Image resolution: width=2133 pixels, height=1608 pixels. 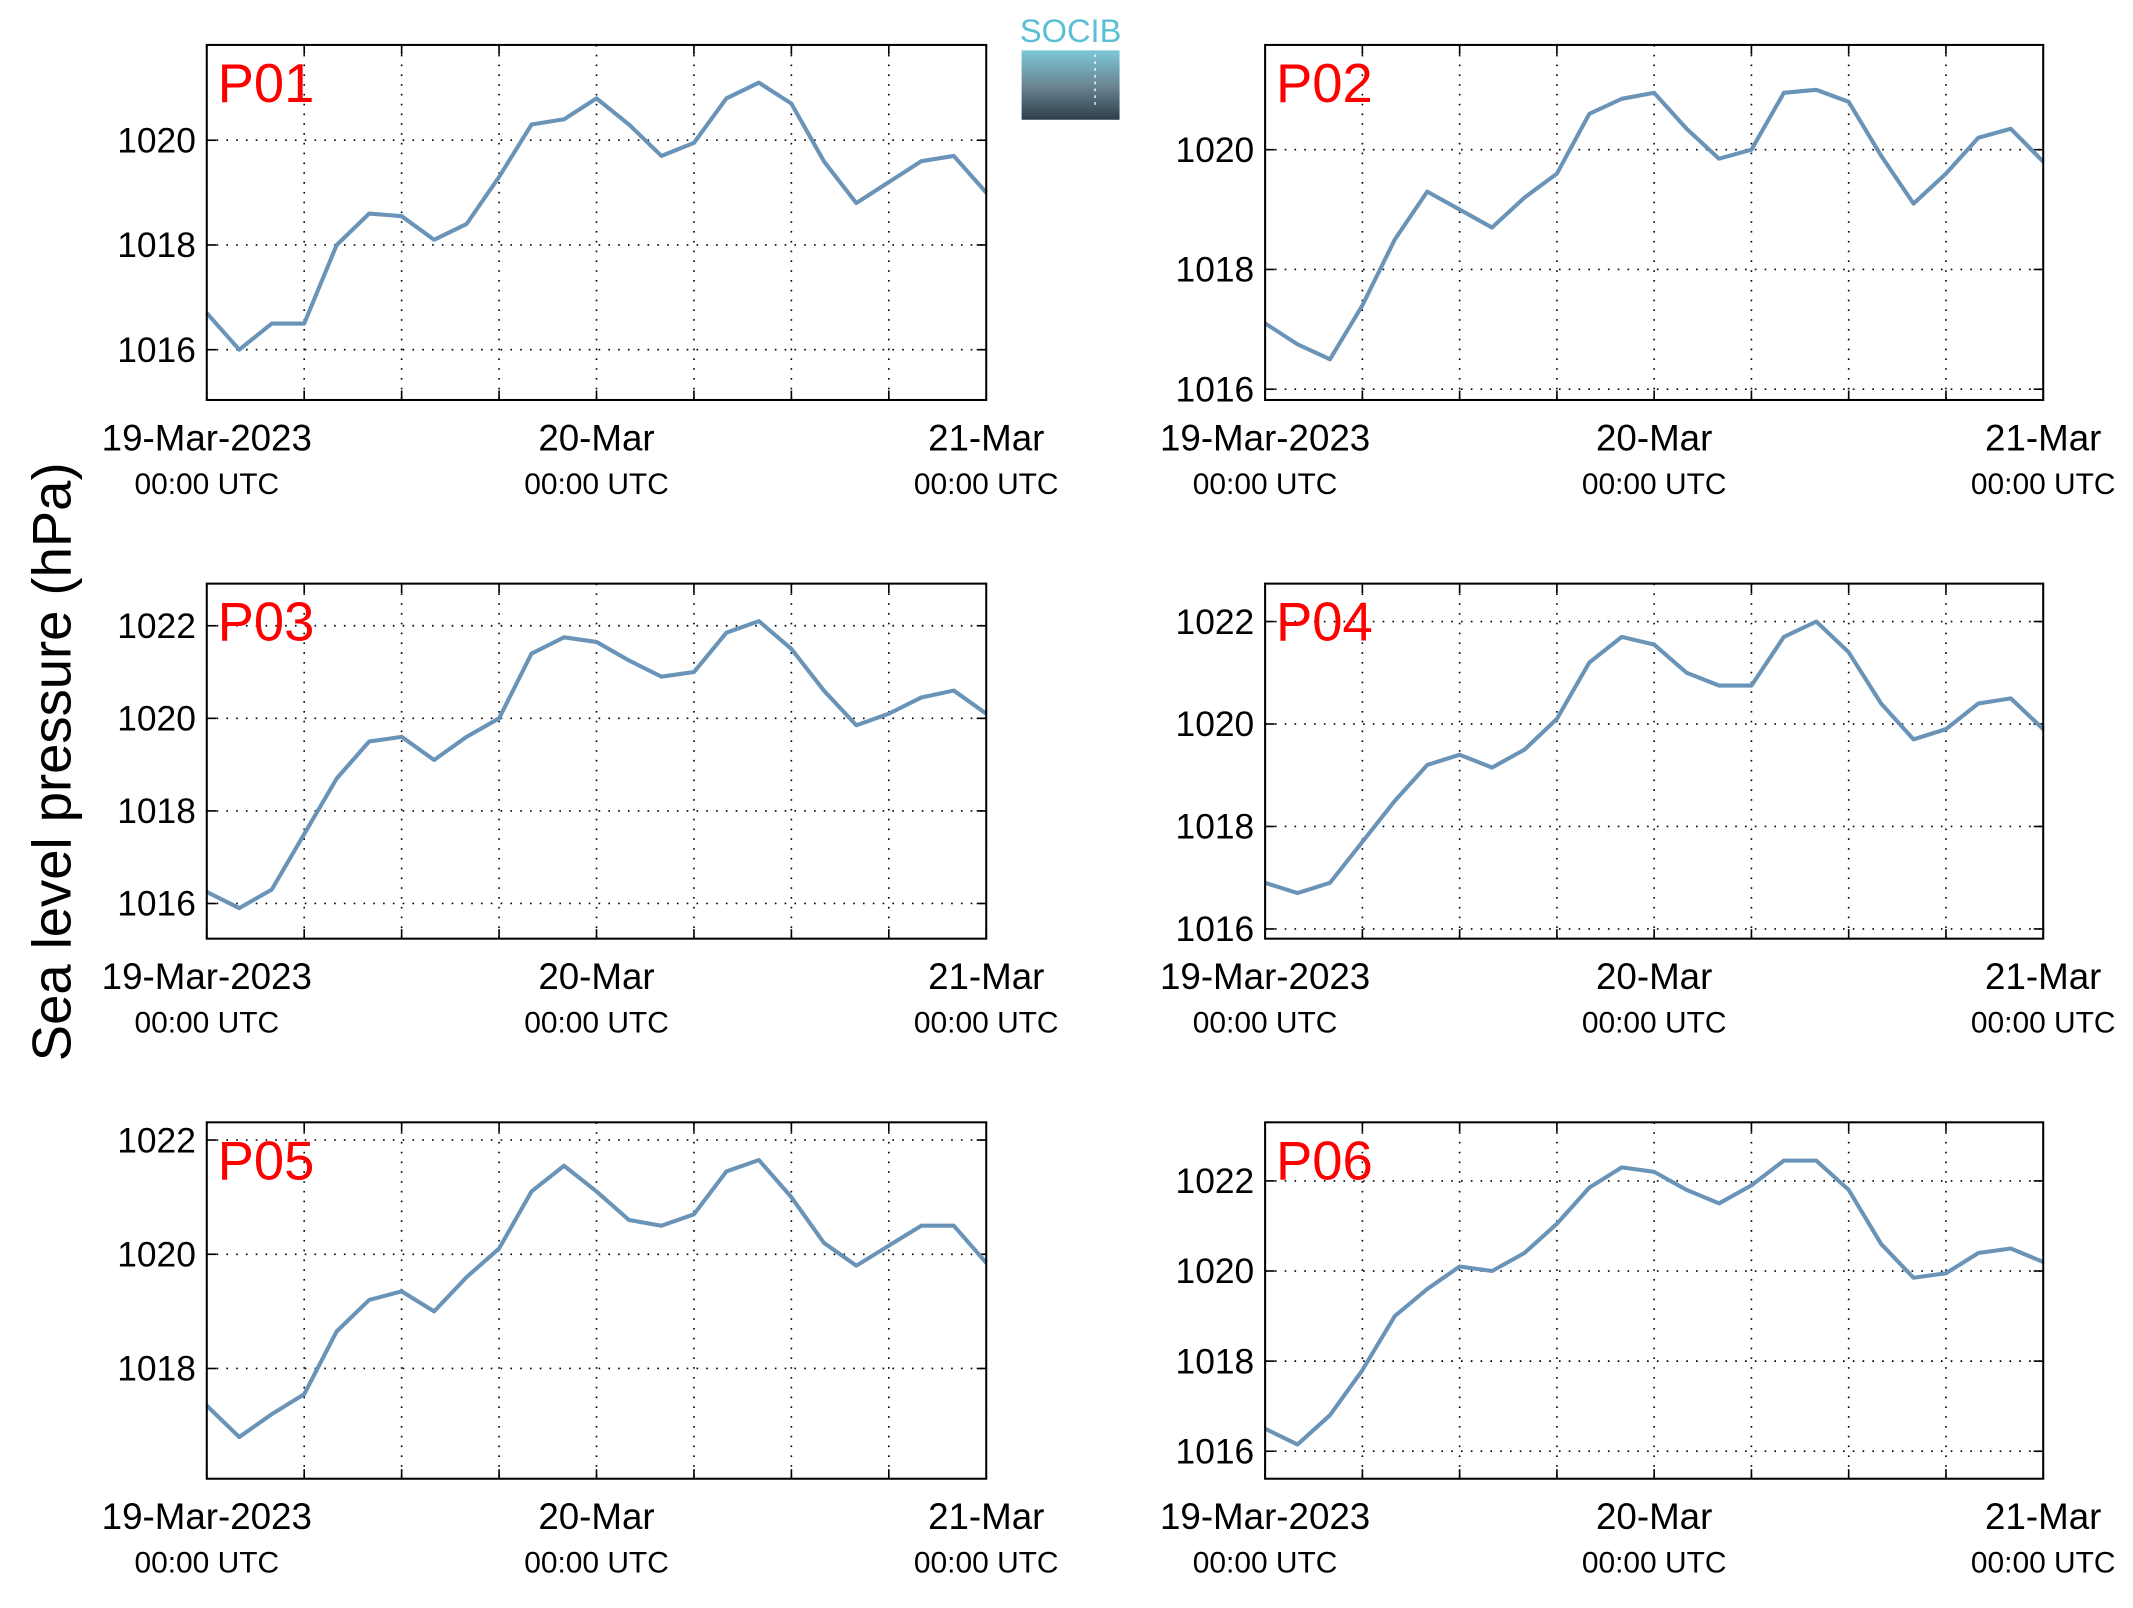 I want to click on logo-block, so click(x=1070, y=85).